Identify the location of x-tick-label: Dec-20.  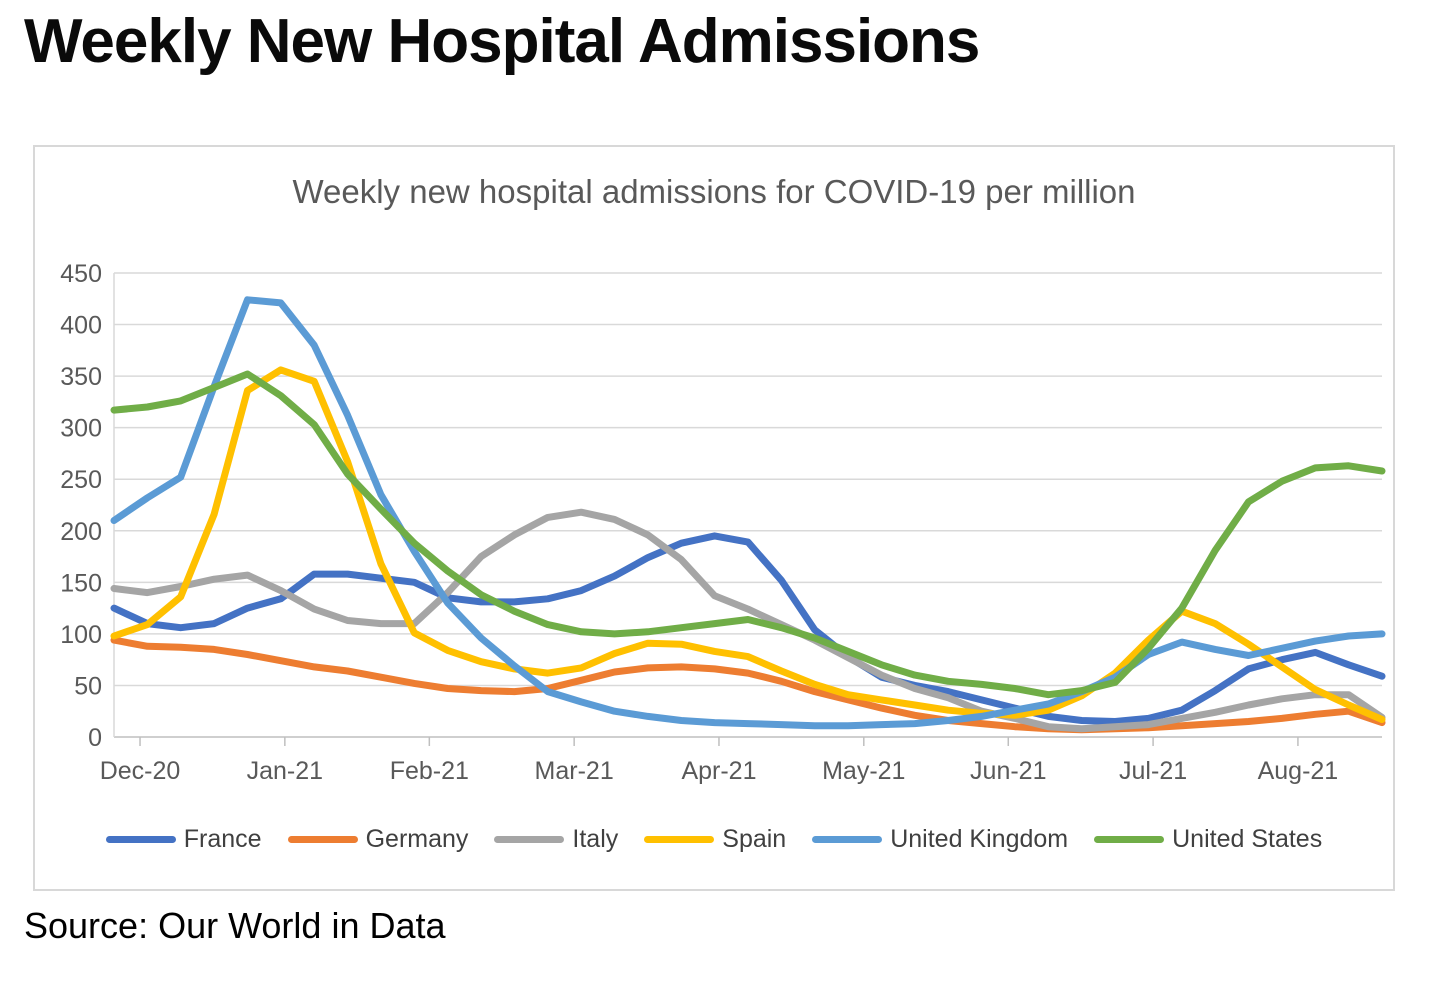
(140, 771).